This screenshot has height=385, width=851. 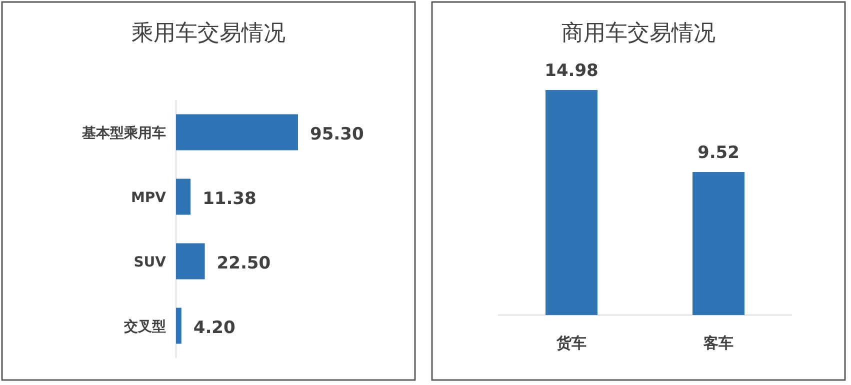 What do you see at coordinates (123, 133) in the screenshot?
I see `y-tick-label: 基本型乘用车` at bounding box center [123, 133].